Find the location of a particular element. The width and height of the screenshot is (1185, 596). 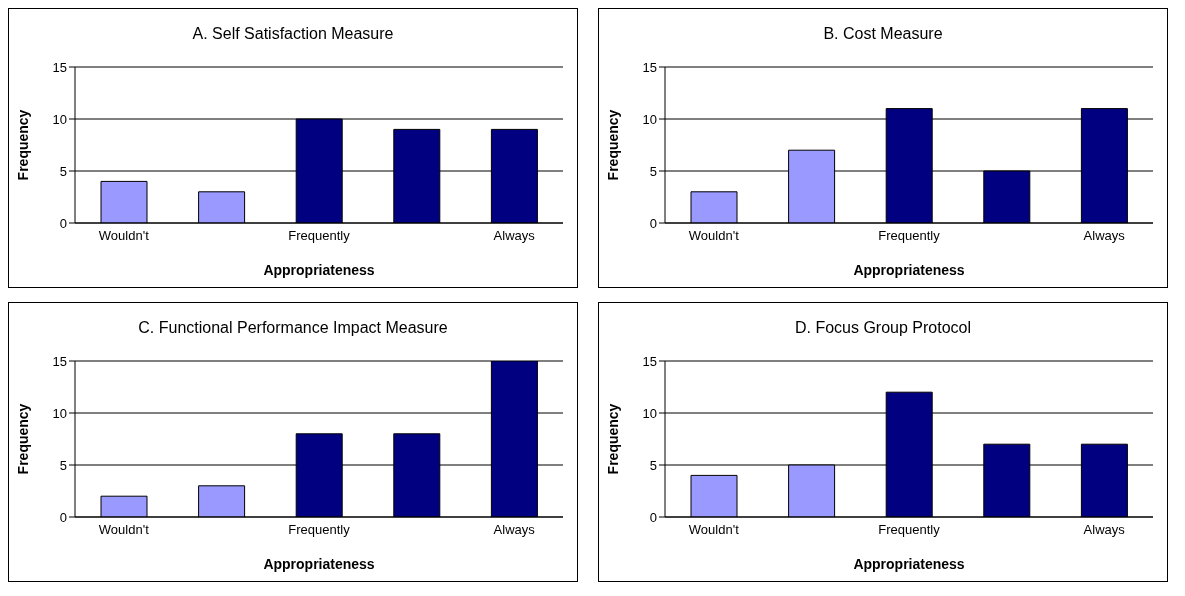

chart-title: A. Self Satisfaction Measure is located at coordinates (293, 34).